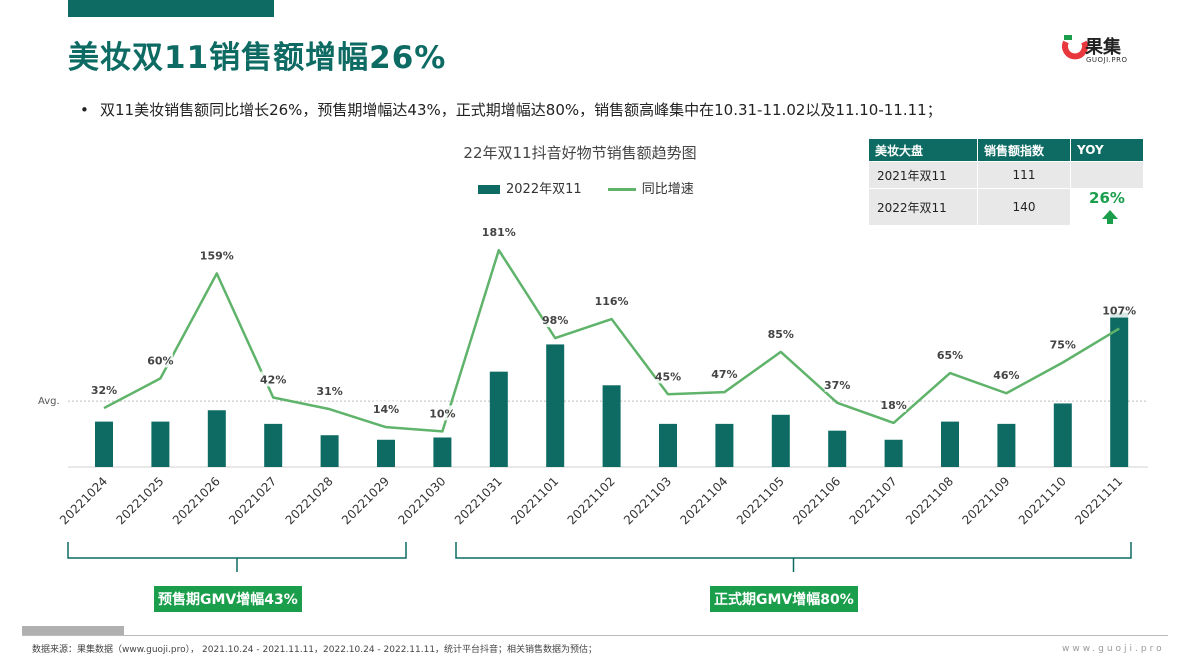 Image resolution: width=1190 pixels, height=669 pixels. Describe the element at coordinates (1006, 150) in the screenshot. I see `kpi-header-row: 美妆大盘 销售额指数 YOY` at that location.